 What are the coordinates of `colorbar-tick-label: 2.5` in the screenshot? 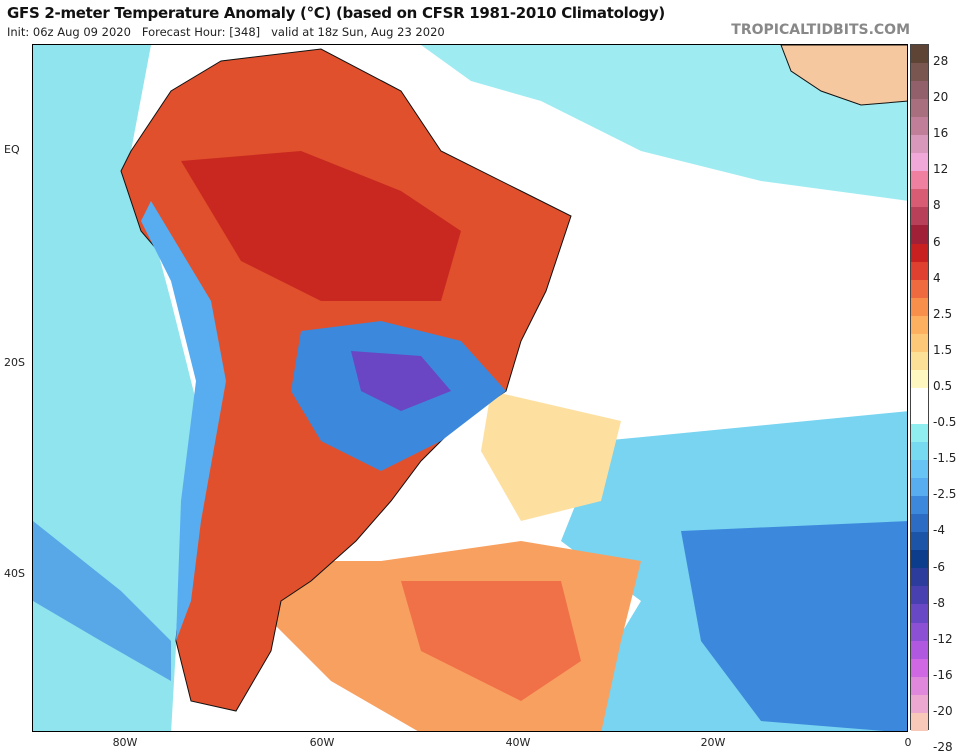 It's located at (943, 313).